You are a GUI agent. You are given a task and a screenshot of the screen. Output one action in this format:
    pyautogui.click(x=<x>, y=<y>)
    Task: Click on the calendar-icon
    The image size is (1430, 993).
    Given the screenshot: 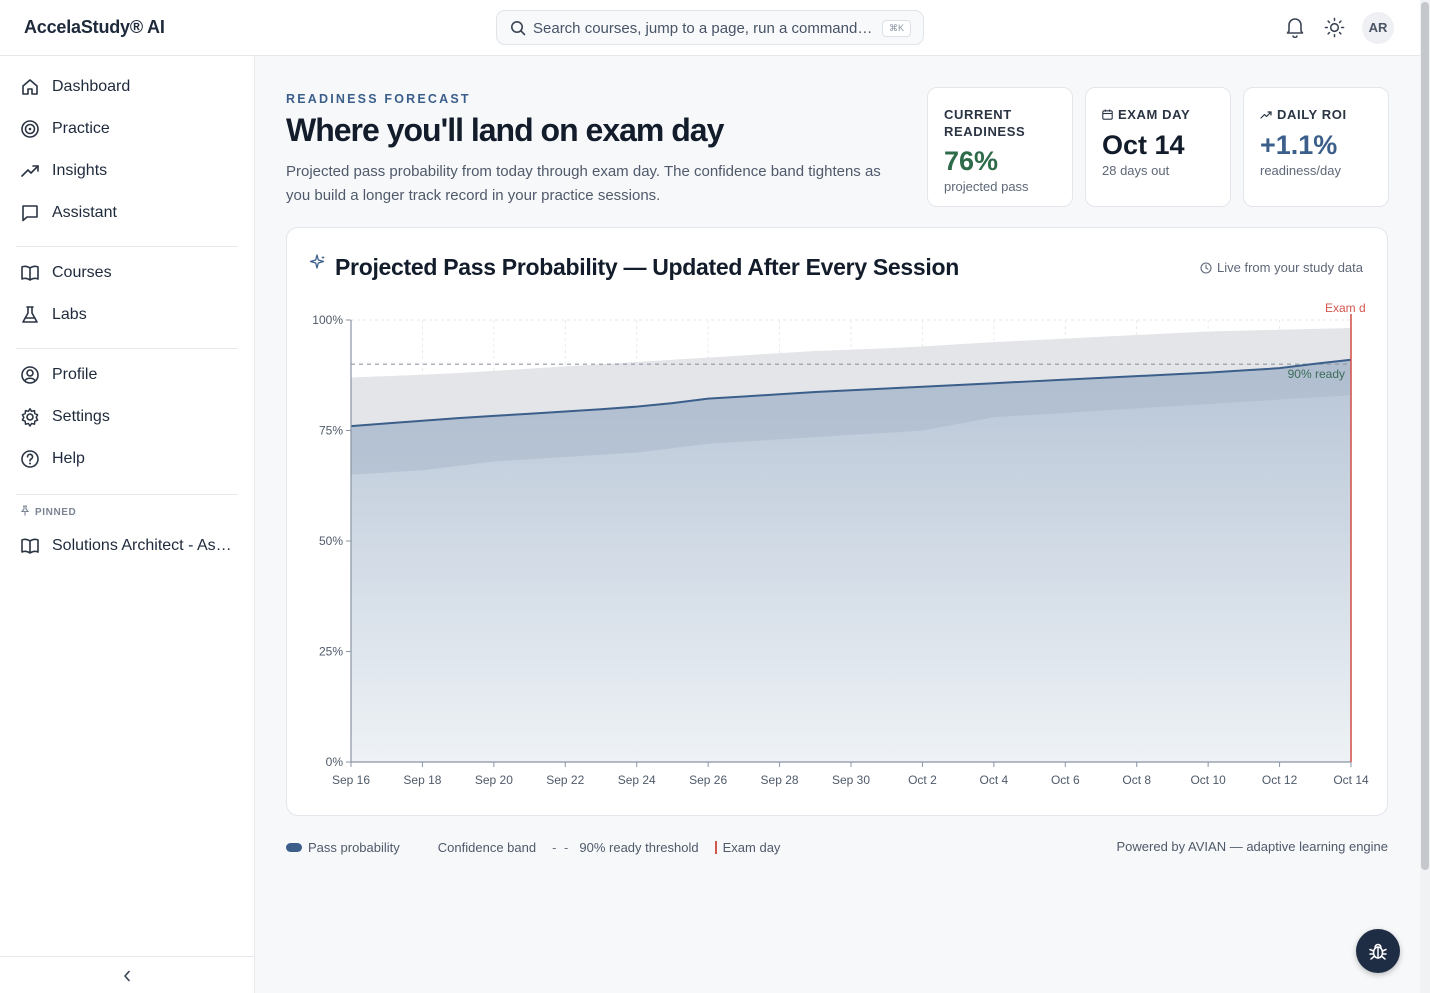 What is the action you would take?
    pyautogui.click(x=1107, y=114)
    